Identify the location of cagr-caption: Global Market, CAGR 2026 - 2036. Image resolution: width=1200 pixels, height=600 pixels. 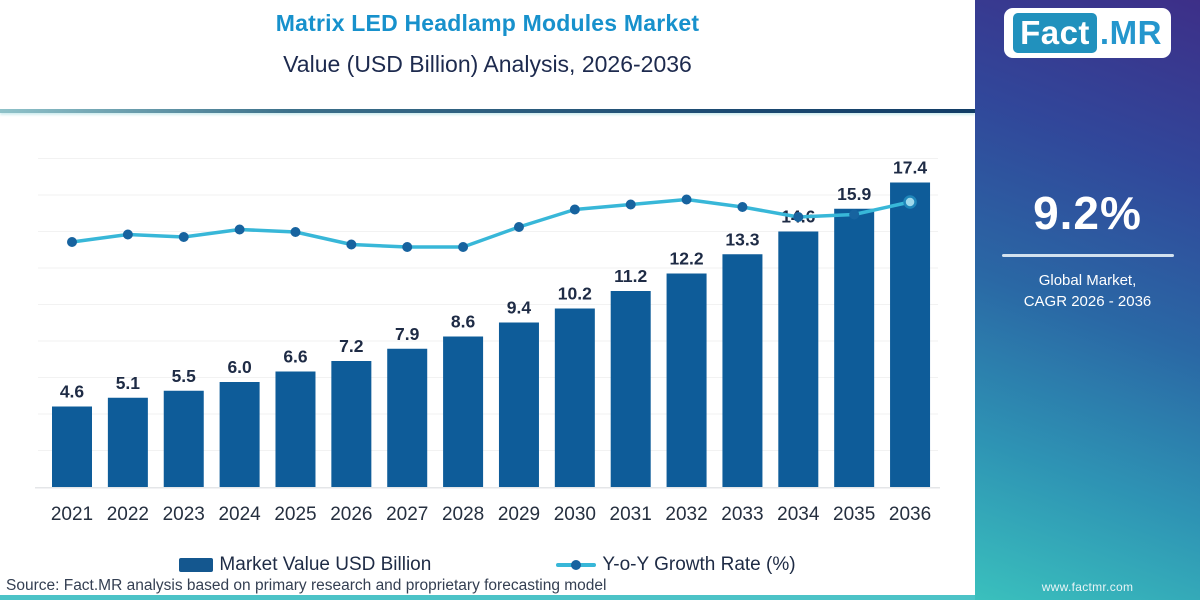
(1088, 291).